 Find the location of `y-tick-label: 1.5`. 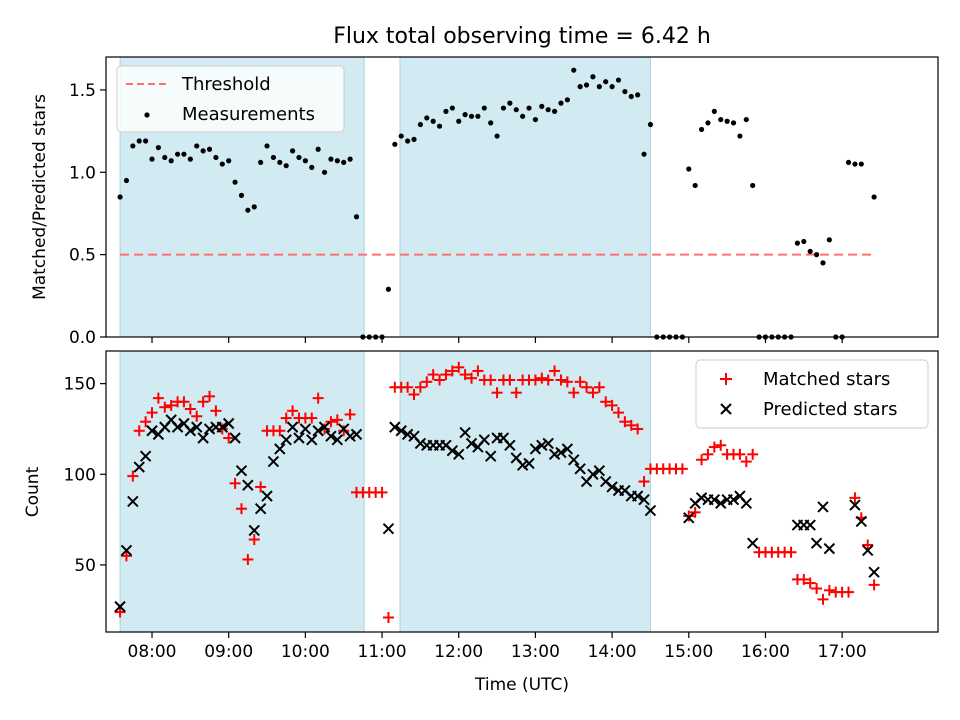

y-tick-label: 1.5 is located at coordinates (82, 91).